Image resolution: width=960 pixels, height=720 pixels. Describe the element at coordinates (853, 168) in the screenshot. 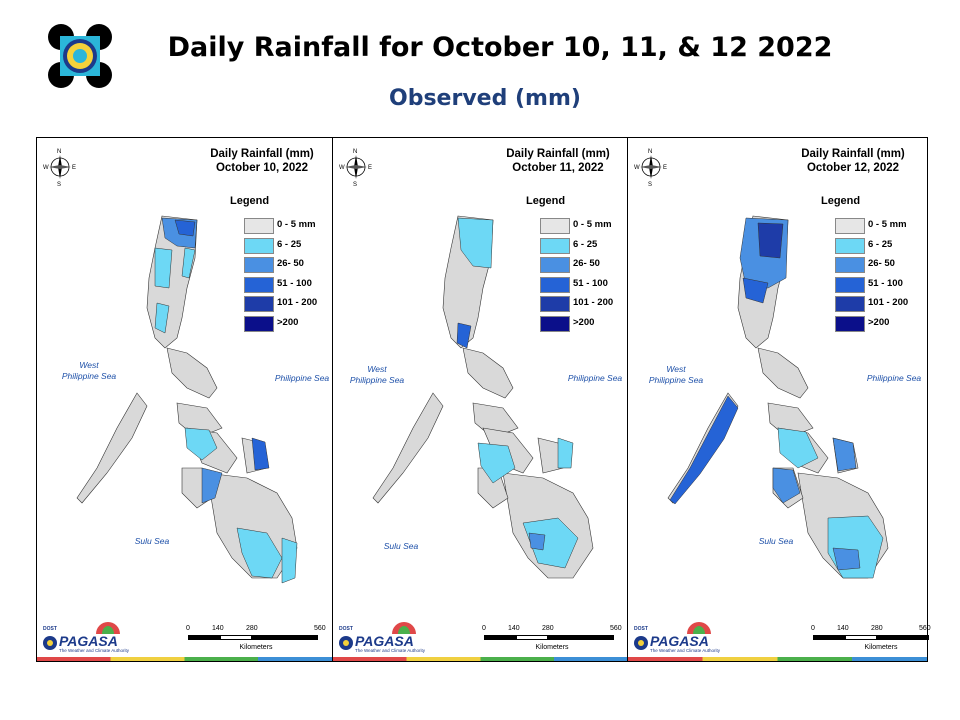

I see `panel-title-date: October 12, 2022` at that location.